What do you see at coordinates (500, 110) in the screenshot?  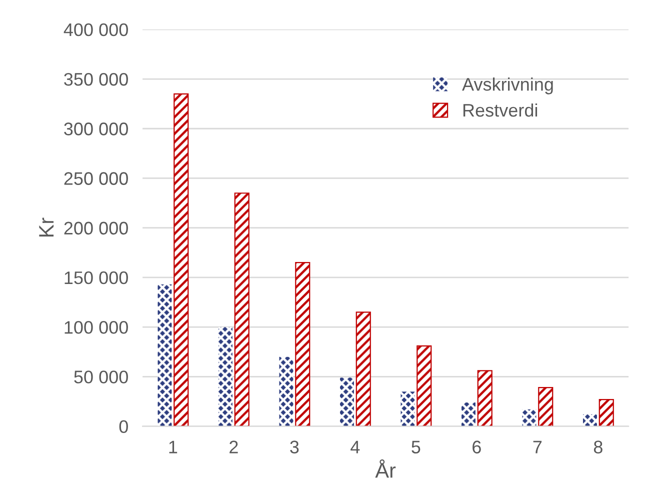 I see `legend-label: Restverdi` at bounding box center [500, 110].